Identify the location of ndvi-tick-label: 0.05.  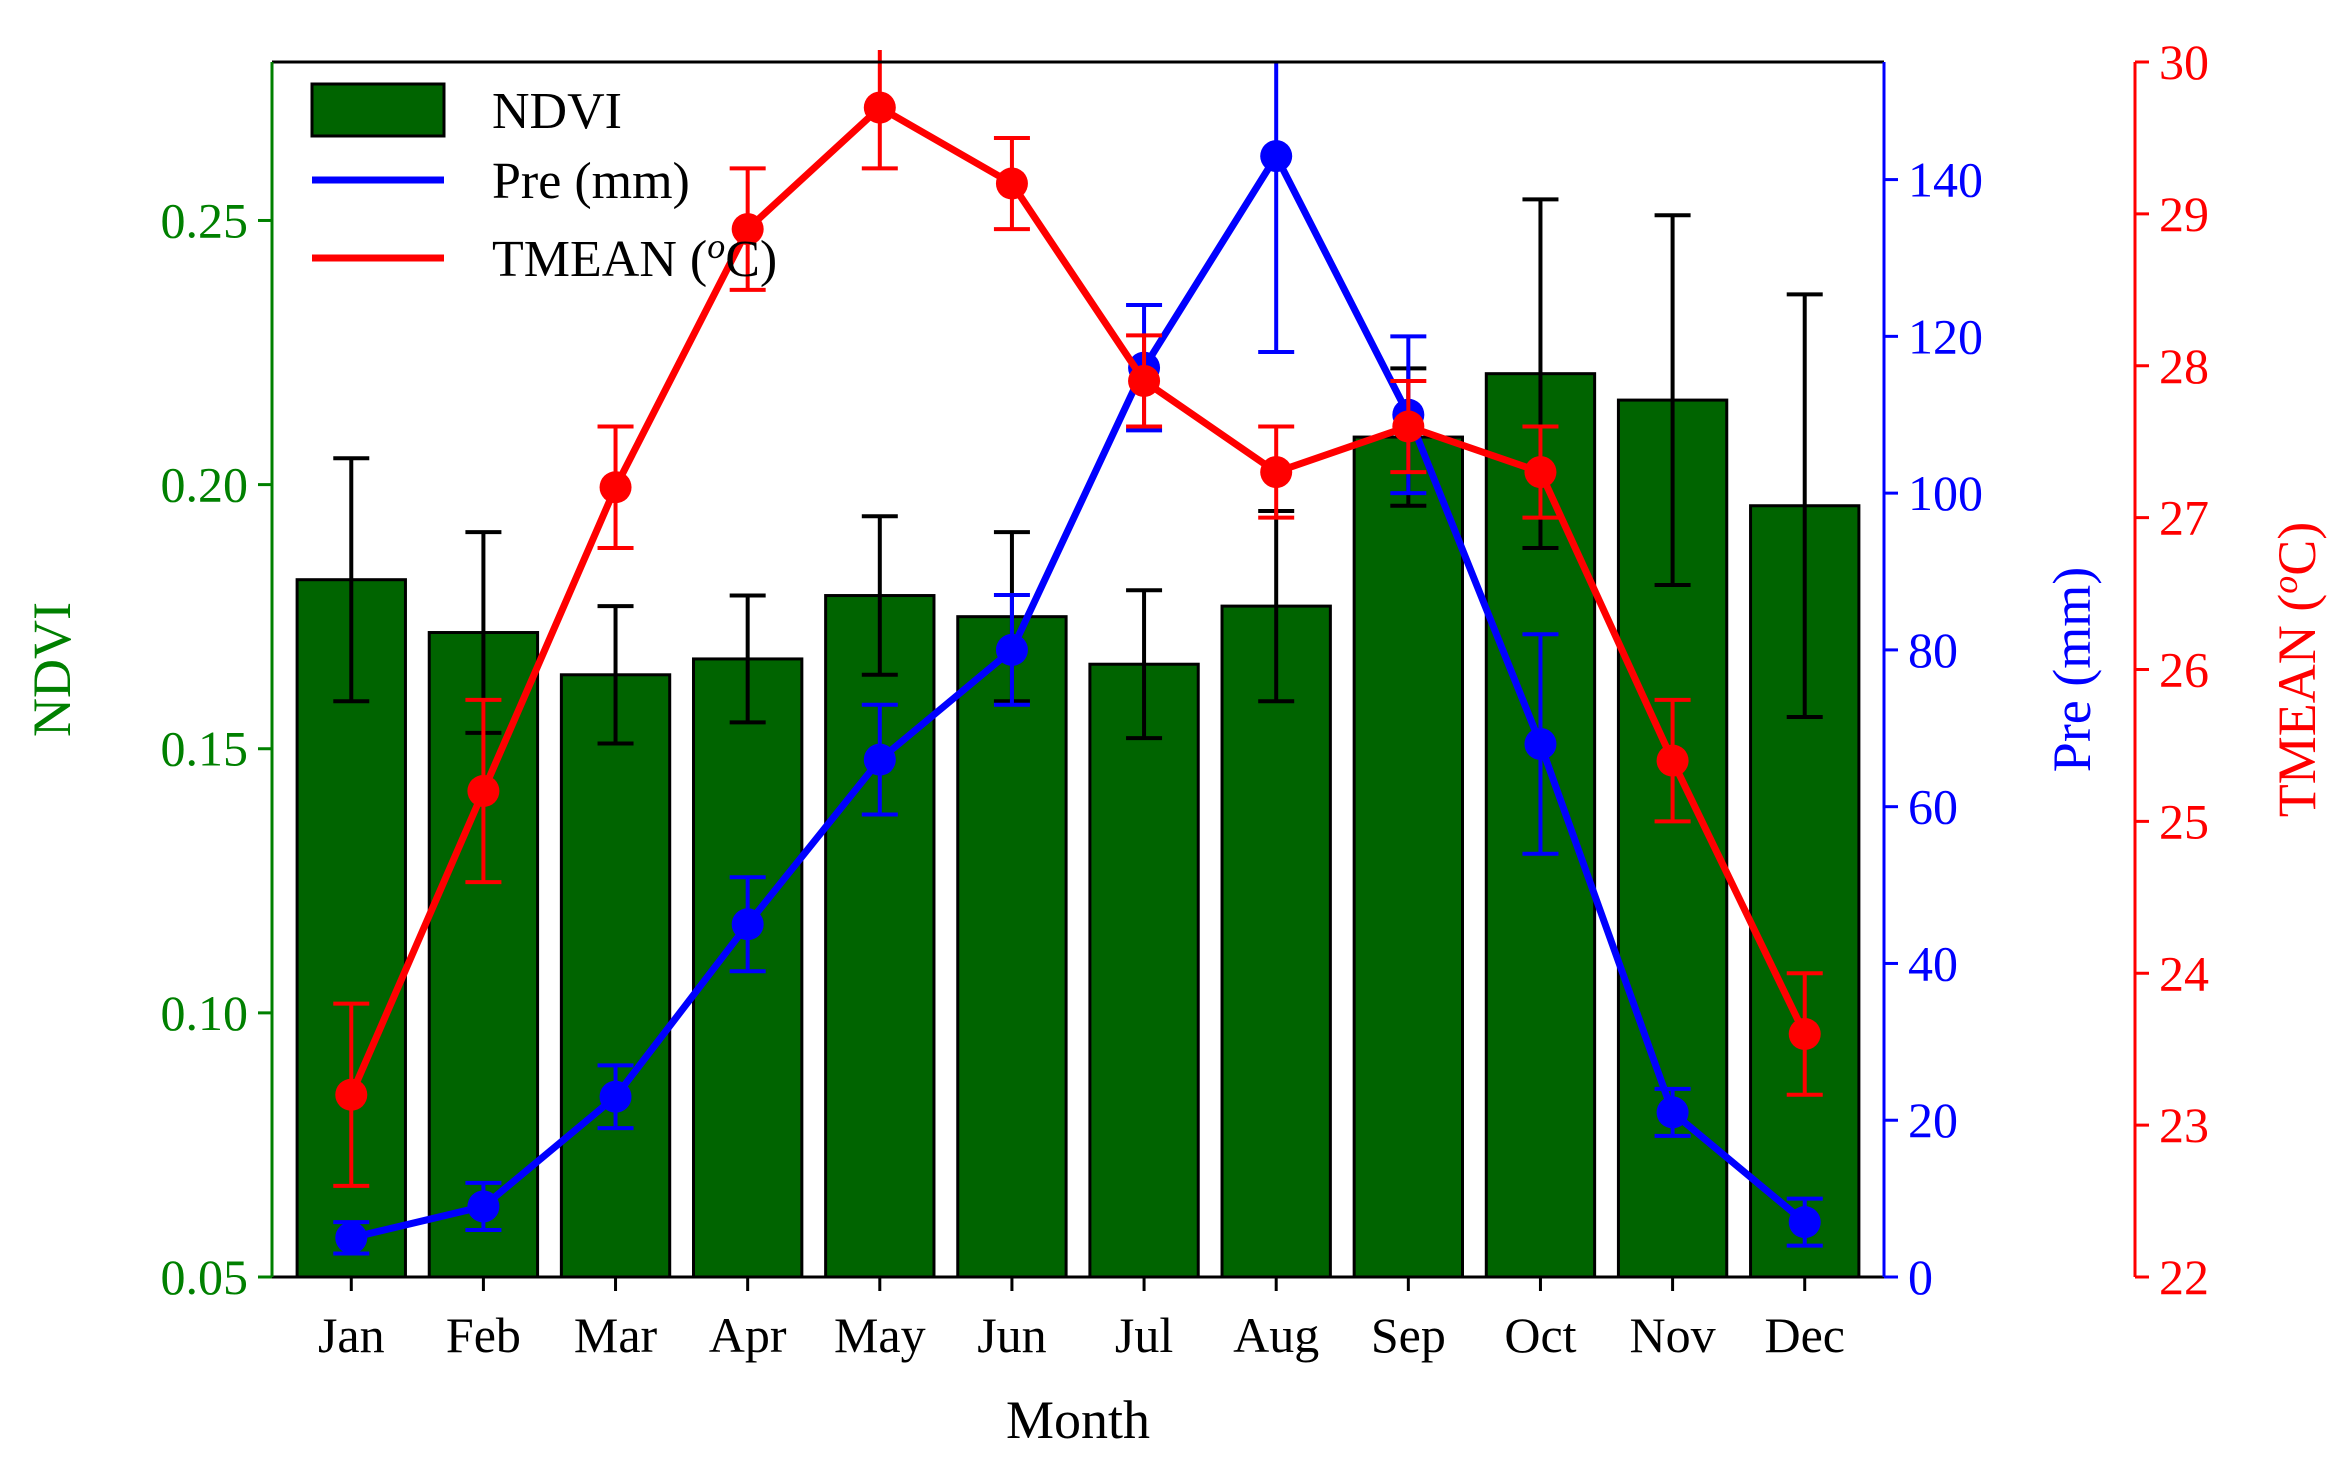
(205, 1277).